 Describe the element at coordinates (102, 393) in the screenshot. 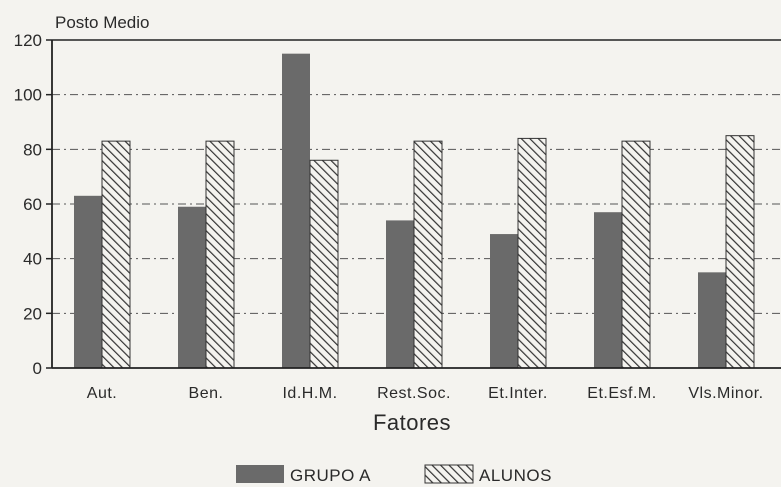

I see `x-tick-label: Aut.` at that location.